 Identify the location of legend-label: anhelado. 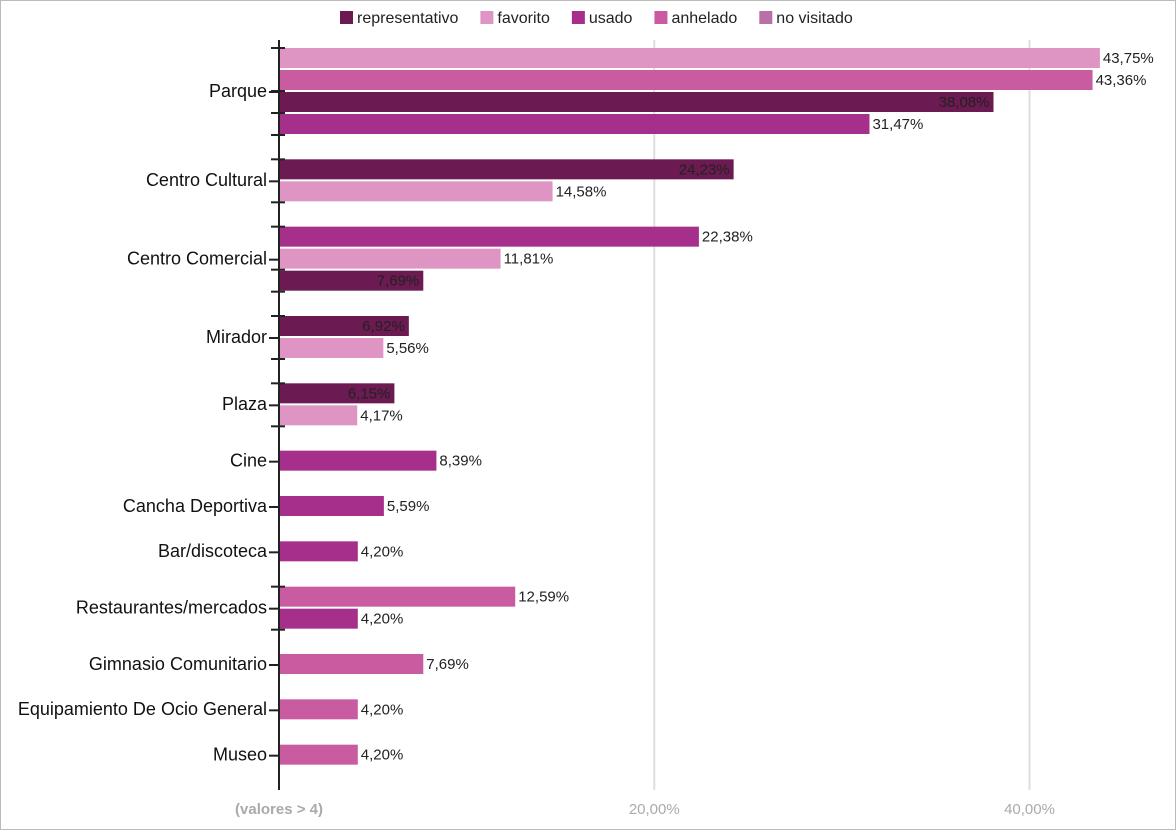
(704, 18).